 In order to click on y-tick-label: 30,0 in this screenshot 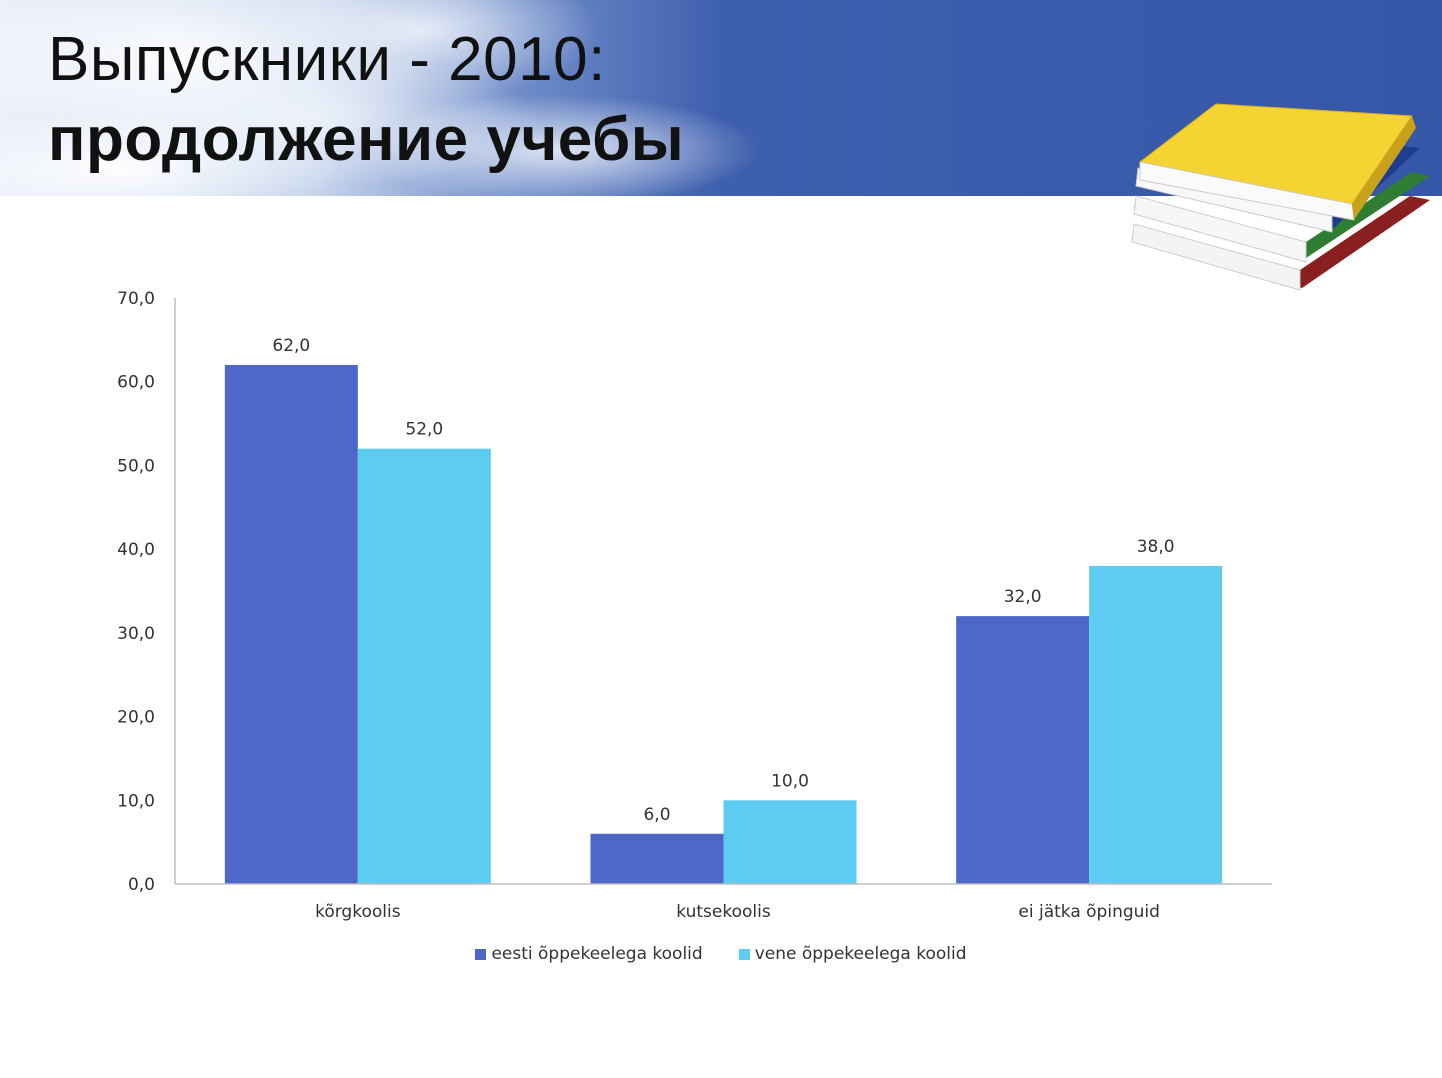, I will do `click(136, 634)`.